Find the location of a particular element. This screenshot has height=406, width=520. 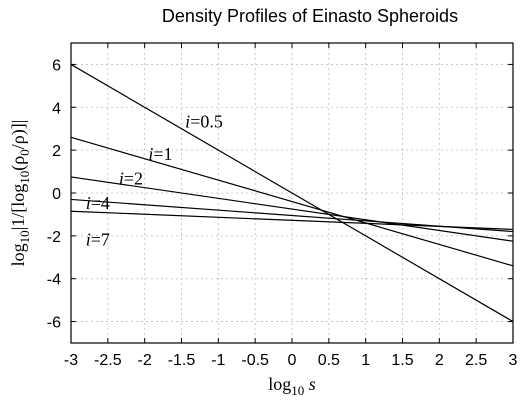

y-tick-label: 2 is located at coordinates (56, 151).